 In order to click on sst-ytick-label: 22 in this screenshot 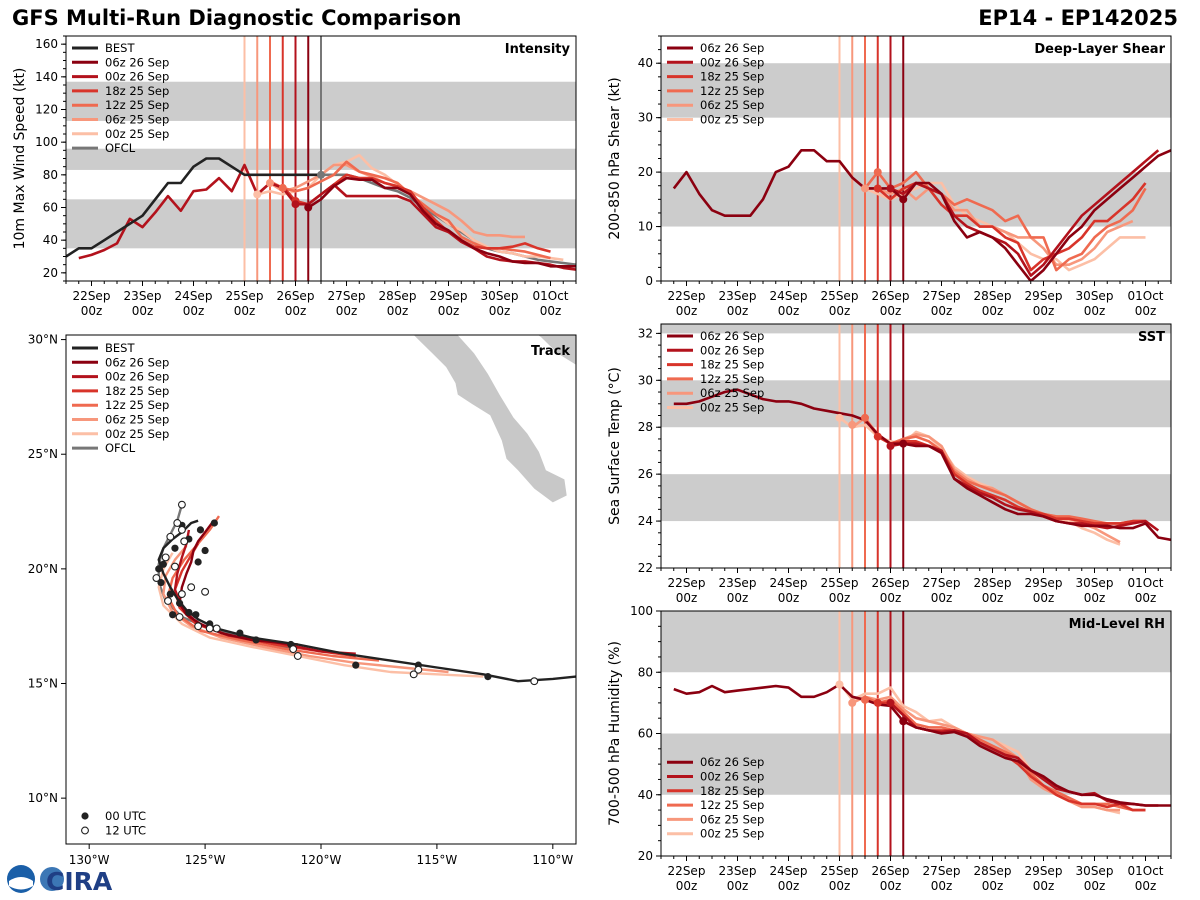, I will do `click(645, 568)`.